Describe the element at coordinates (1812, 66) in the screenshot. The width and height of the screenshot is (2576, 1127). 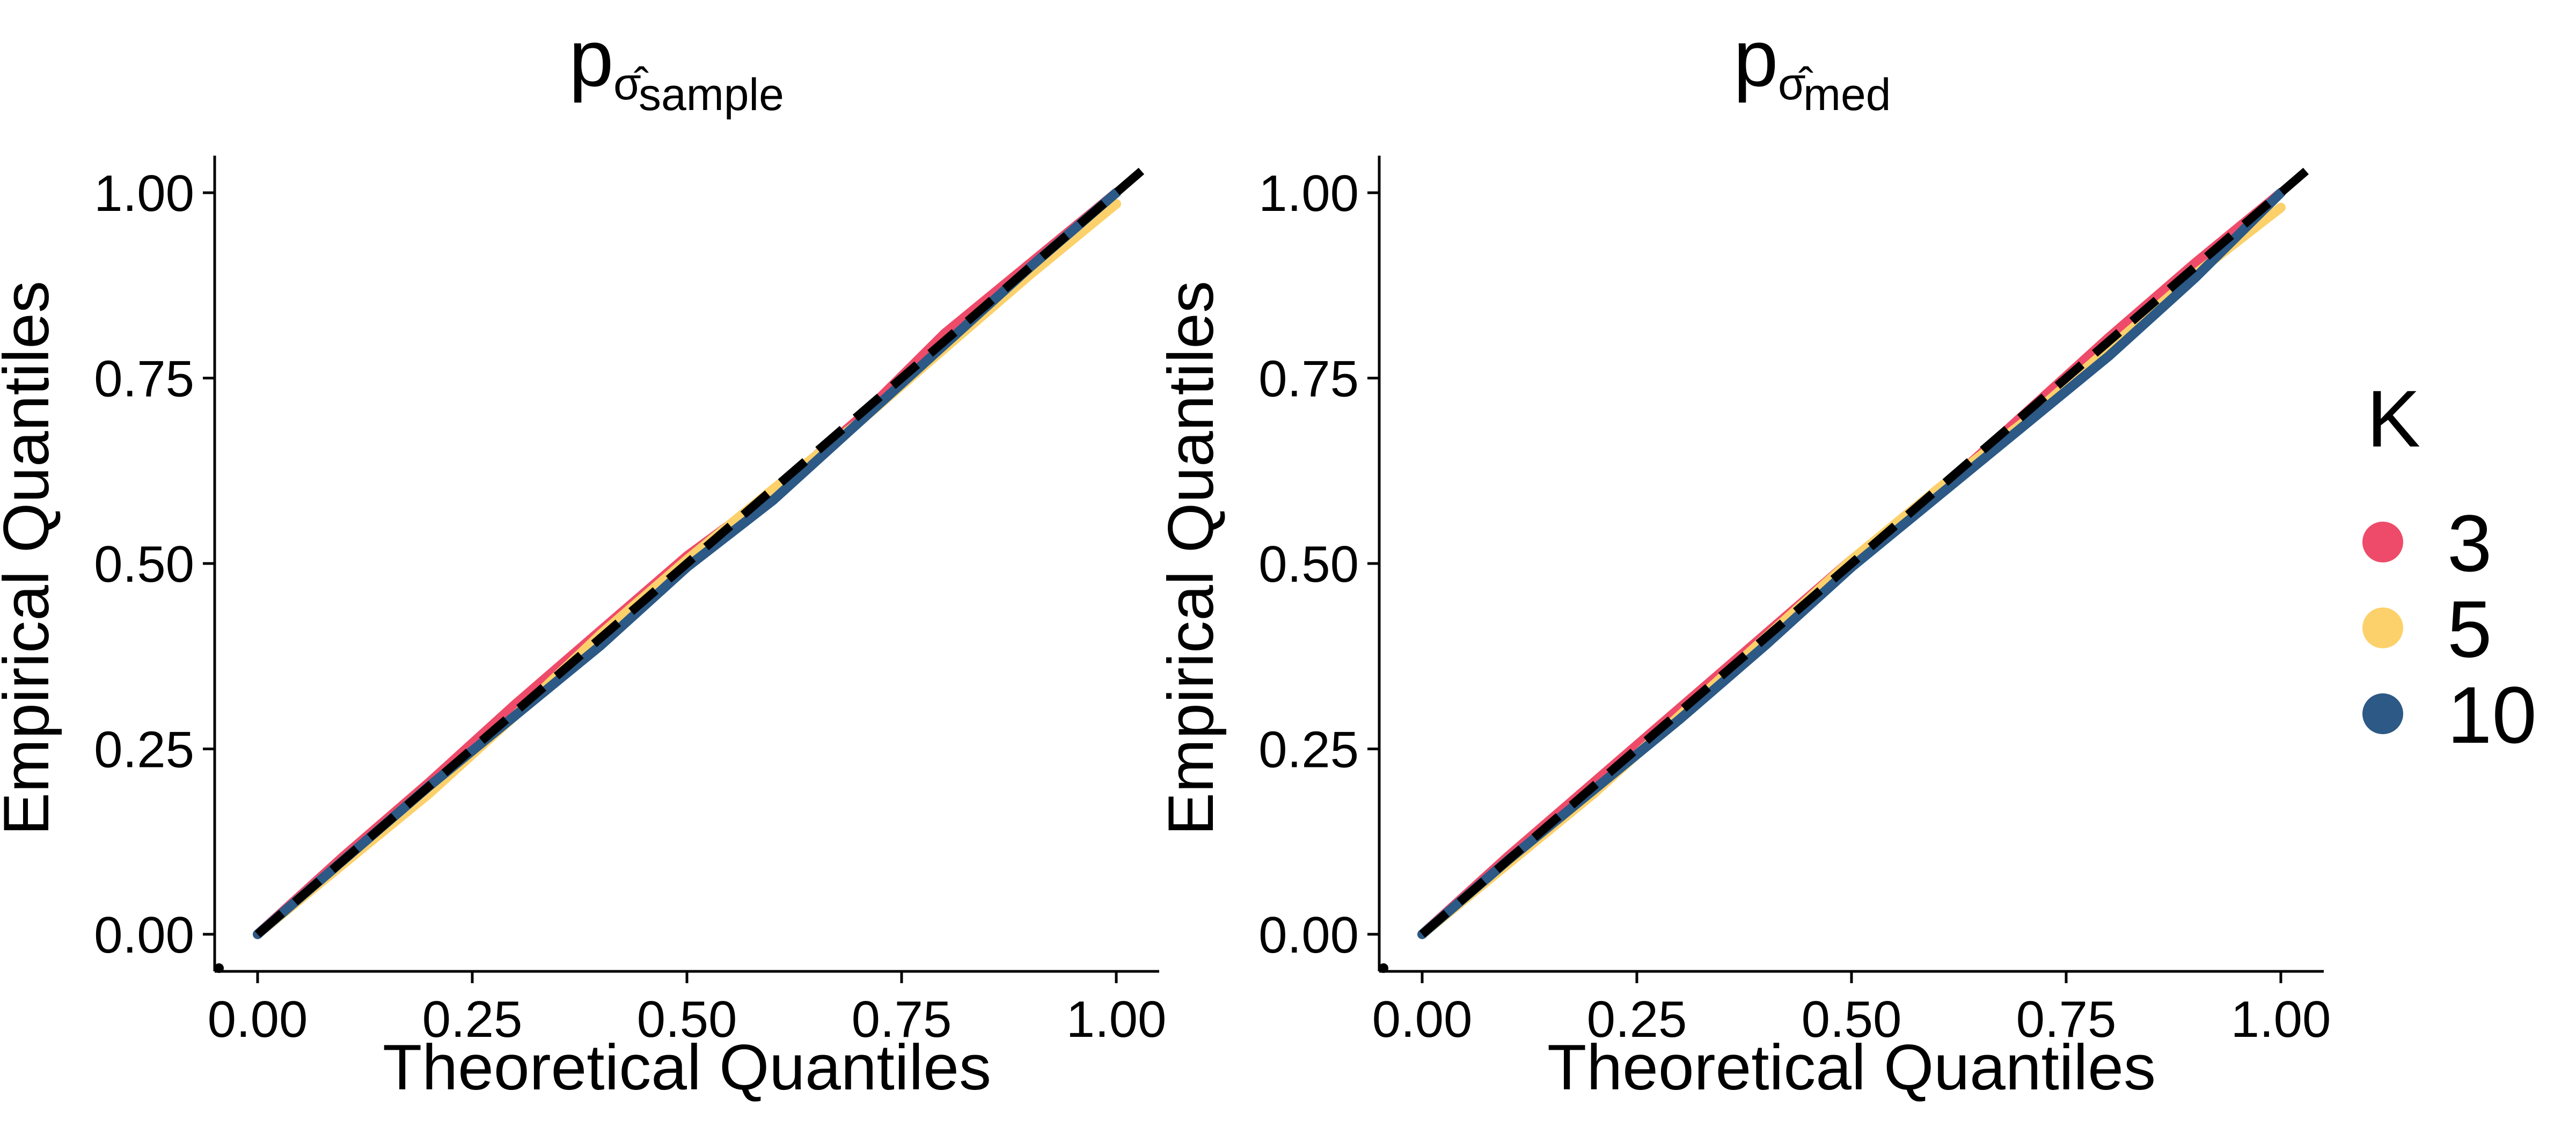
I see `panel-title: p σ̂med` at that location.